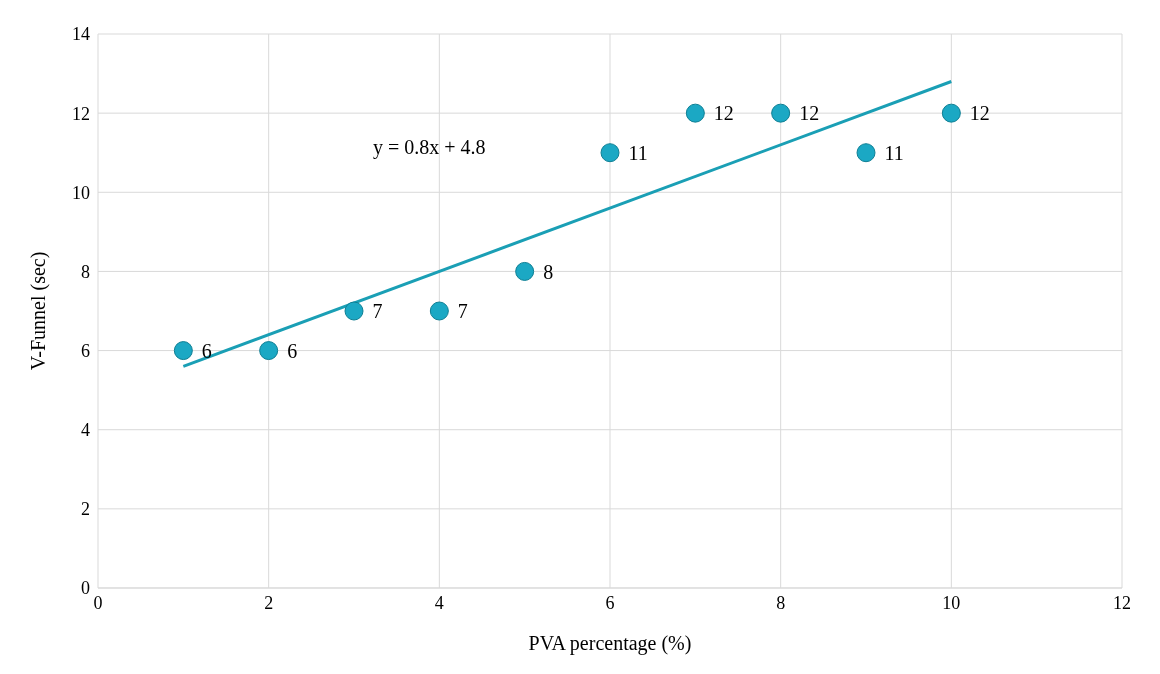 The height and width of the screenshot is (674, 1160). I want to click on y-tick-label: 8, so click(85, 271).